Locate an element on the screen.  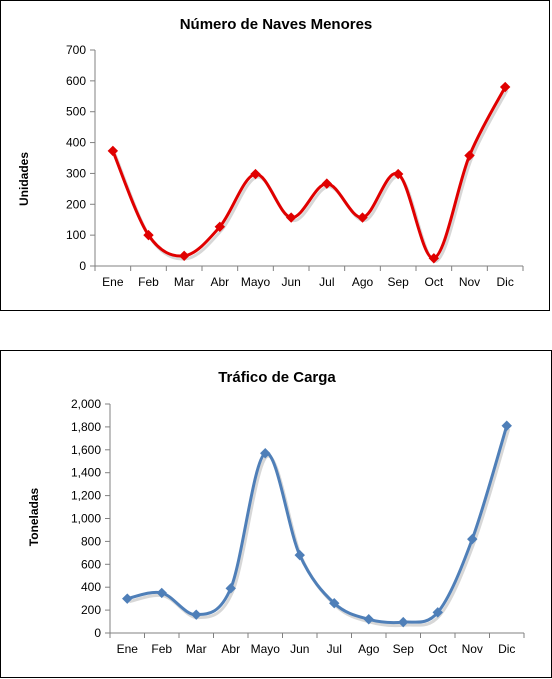
y-tick-label: 300 is located at coordinates (76, 173).